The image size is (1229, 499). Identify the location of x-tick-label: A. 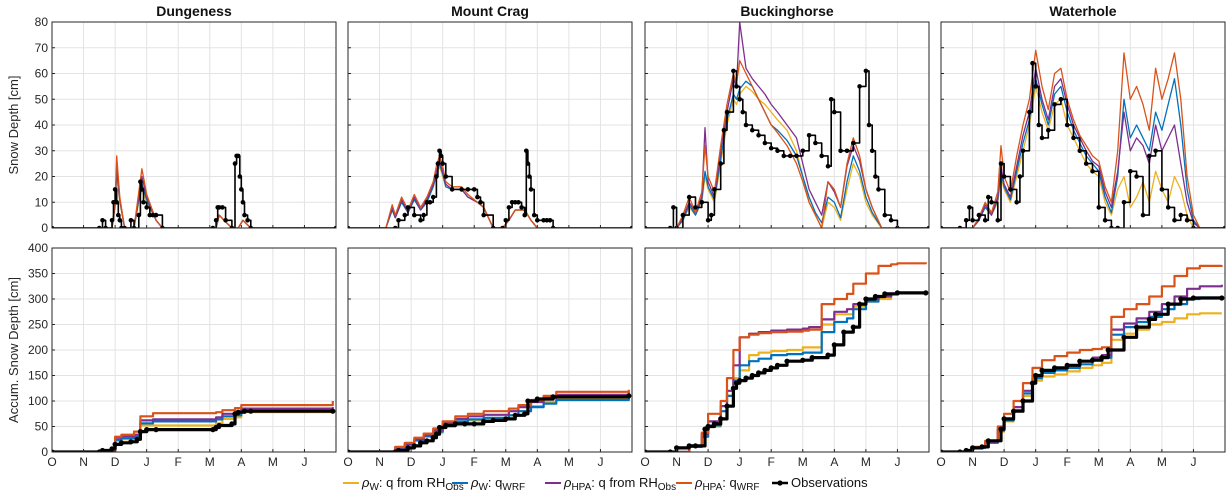
(834, 462).